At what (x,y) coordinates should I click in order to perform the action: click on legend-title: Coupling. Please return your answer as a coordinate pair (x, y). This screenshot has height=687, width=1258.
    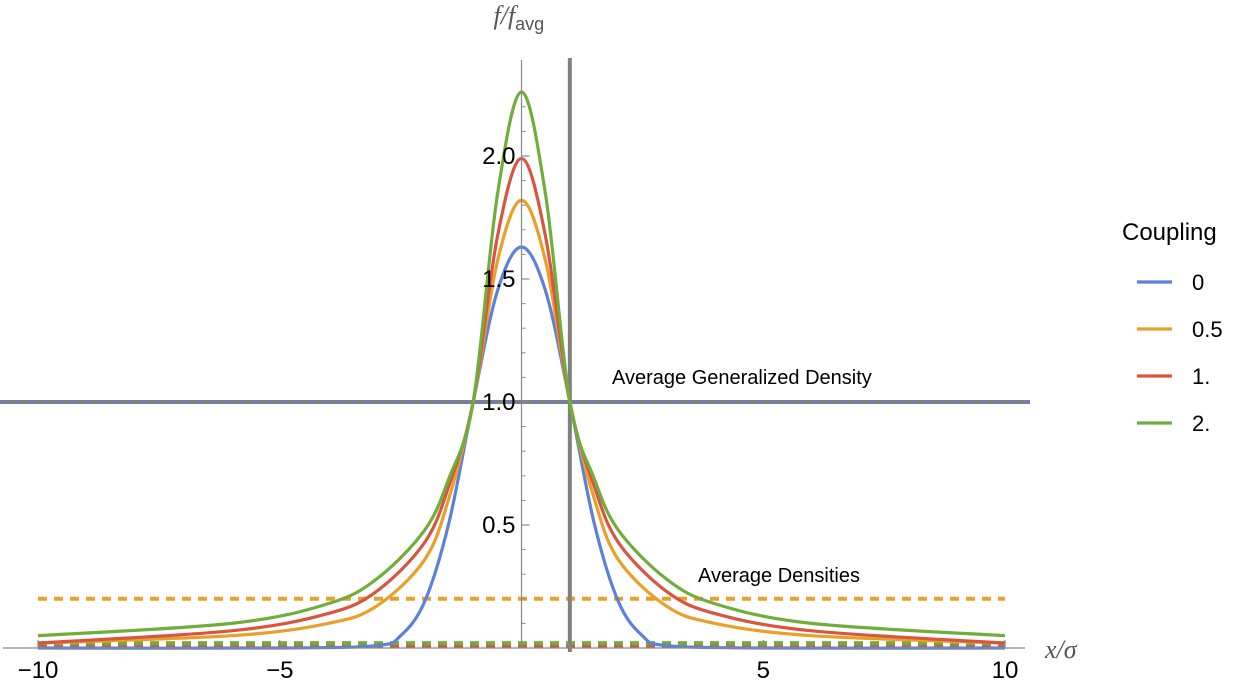
    Looking at the image, I should click on (1169, 232).